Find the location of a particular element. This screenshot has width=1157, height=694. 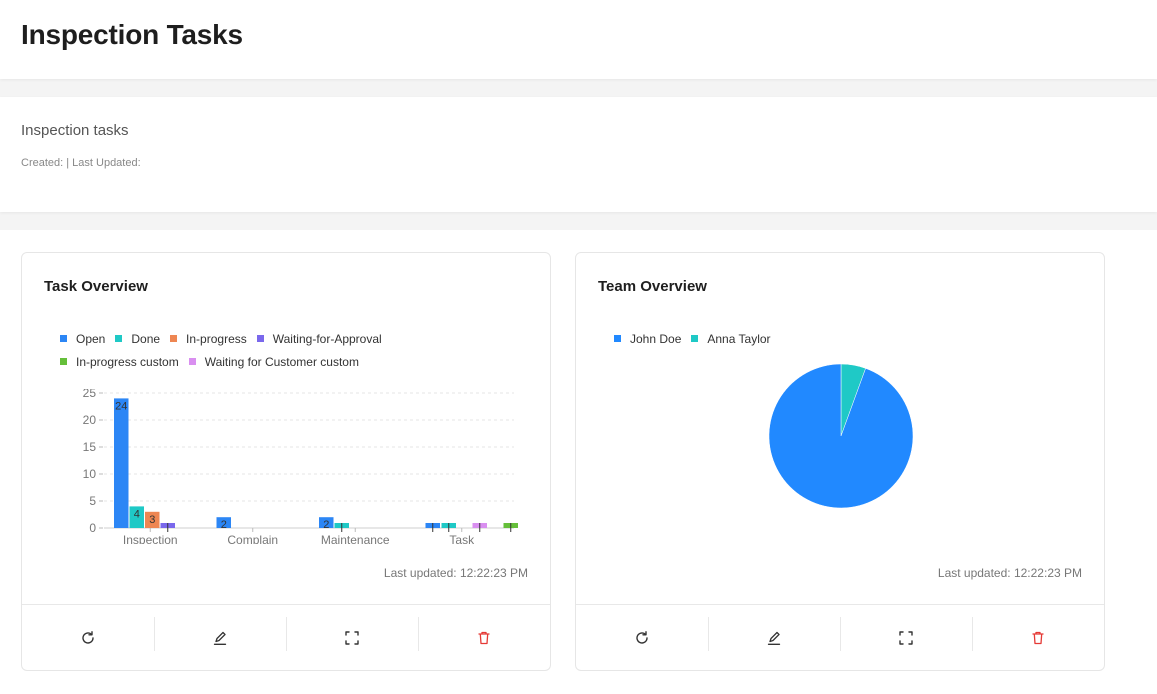

x-tick-label: Task is located at coordinates (462, 538).